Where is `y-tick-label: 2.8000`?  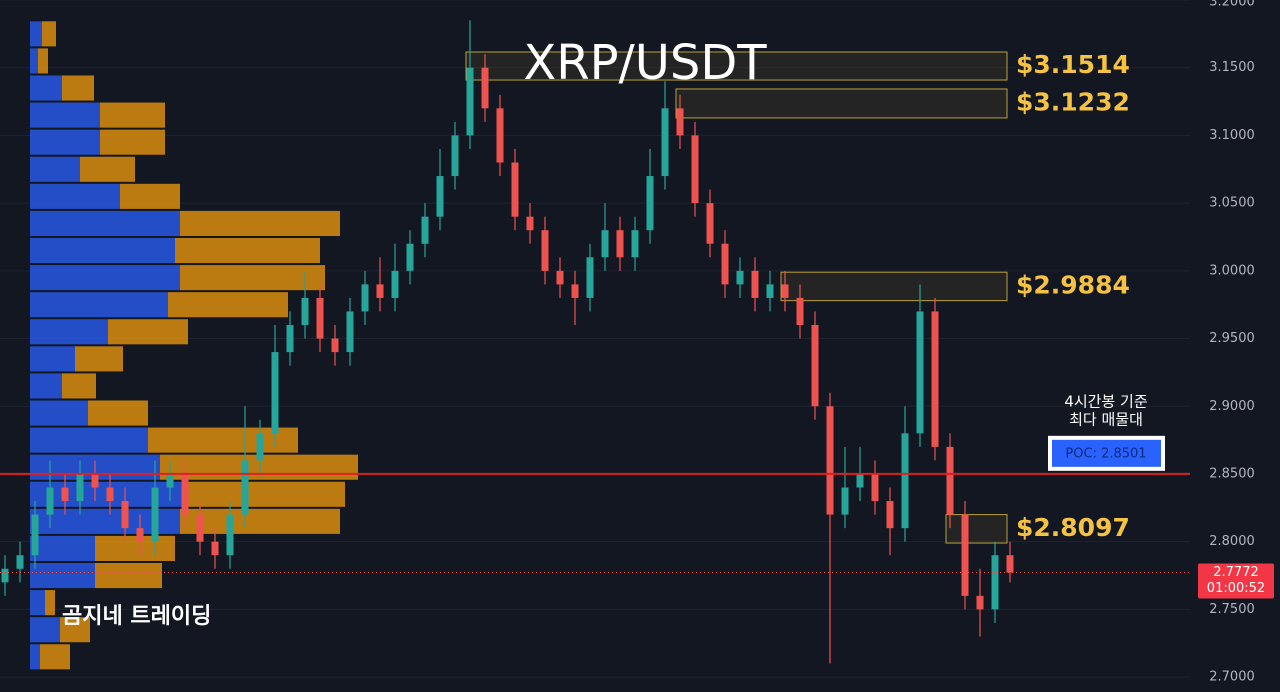 y-tick-label: 2.8000 is located at coordinates (1232, 541).